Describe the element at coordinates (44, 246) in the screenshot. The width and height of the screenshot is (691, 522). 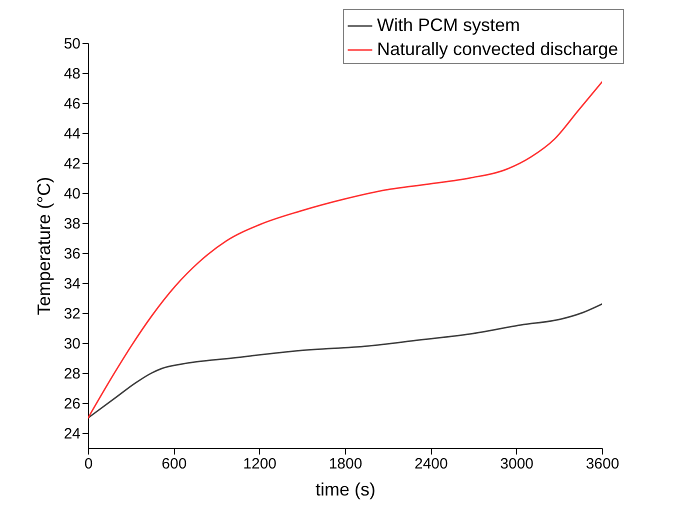
I see `y-axis-title: Temperature (°C)` at that location.